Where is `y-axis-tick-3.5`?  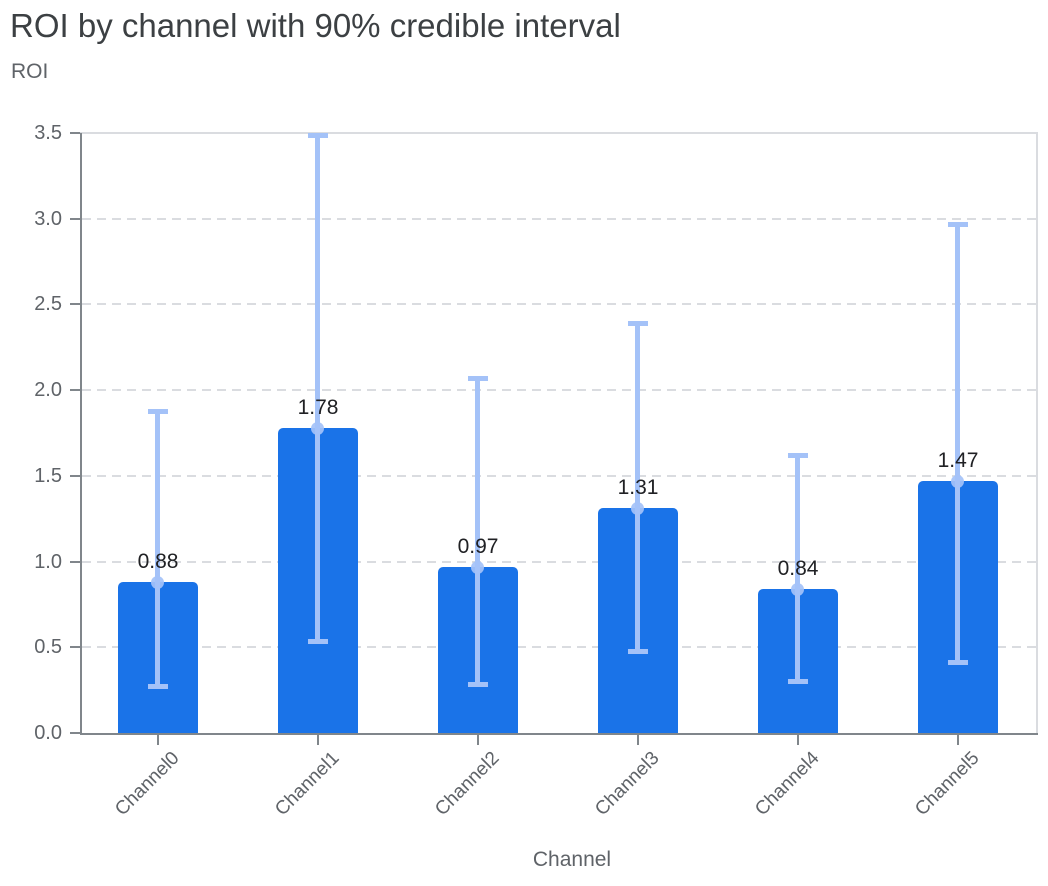
y-axis-tick-3.5 is located at coordinates (75, 133).